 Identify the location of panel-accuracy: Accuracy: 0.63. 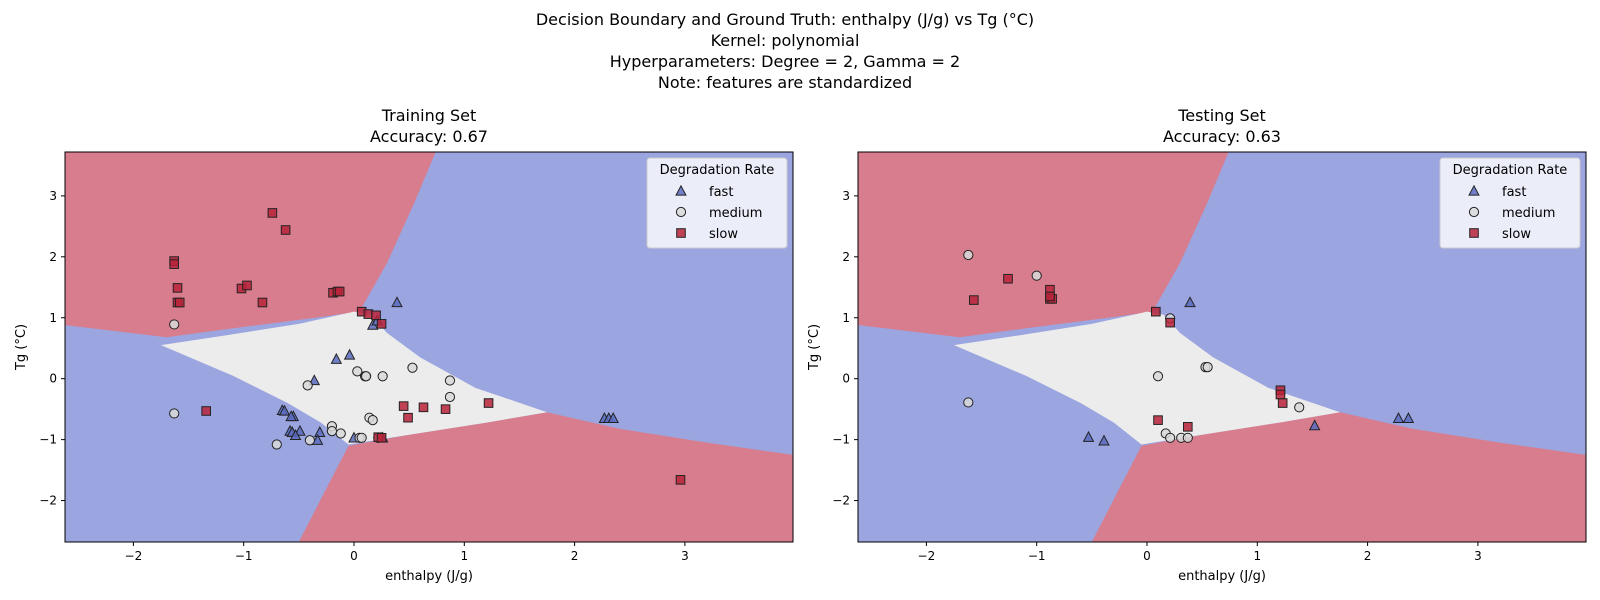
(1222, 136).